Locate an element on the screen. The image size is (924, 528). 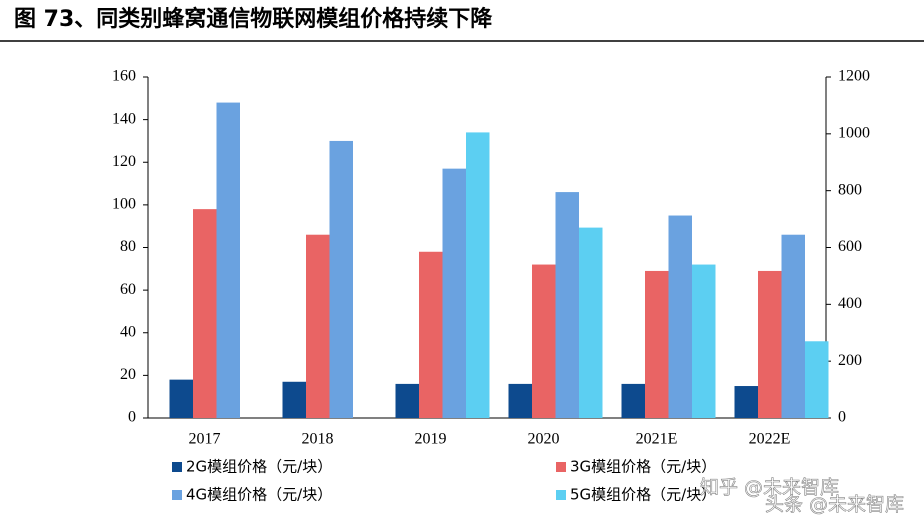
watermark: 头条 @未来智库 is located at coordinates (834, 505).